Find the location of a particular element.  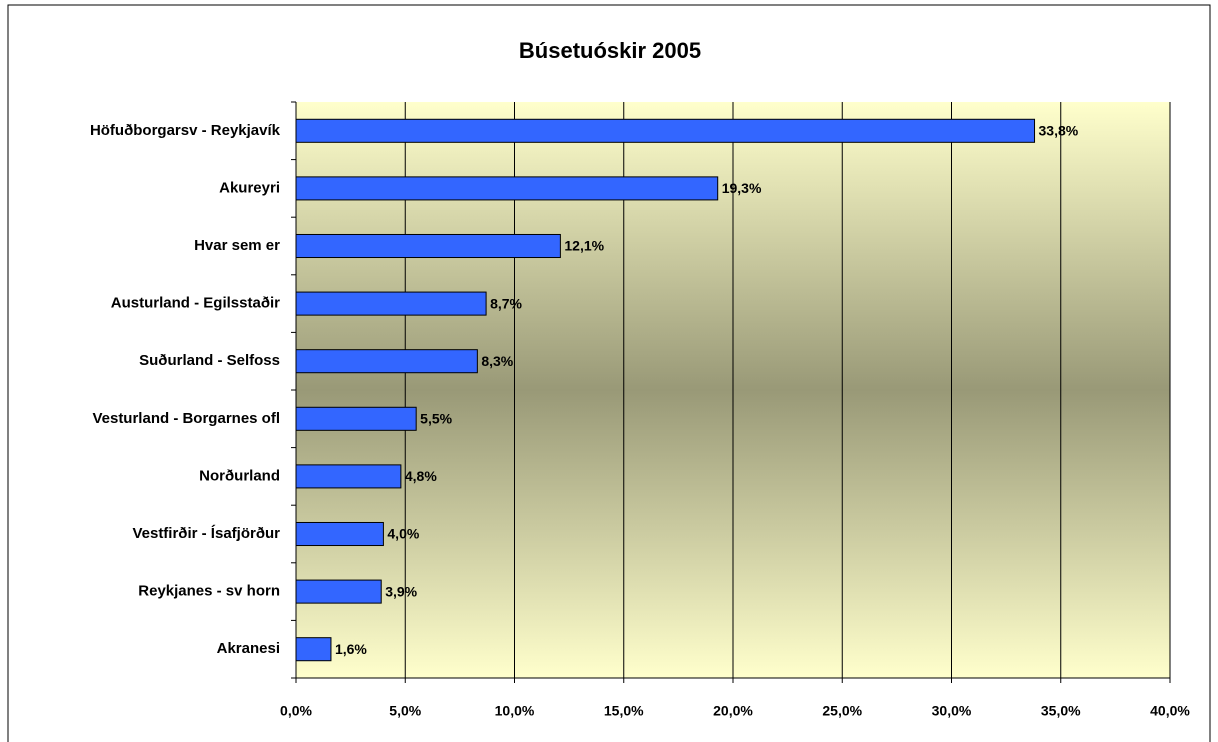

y-tick-label: Austurland - Egilsstaðir is located at coordinates (195, 303).